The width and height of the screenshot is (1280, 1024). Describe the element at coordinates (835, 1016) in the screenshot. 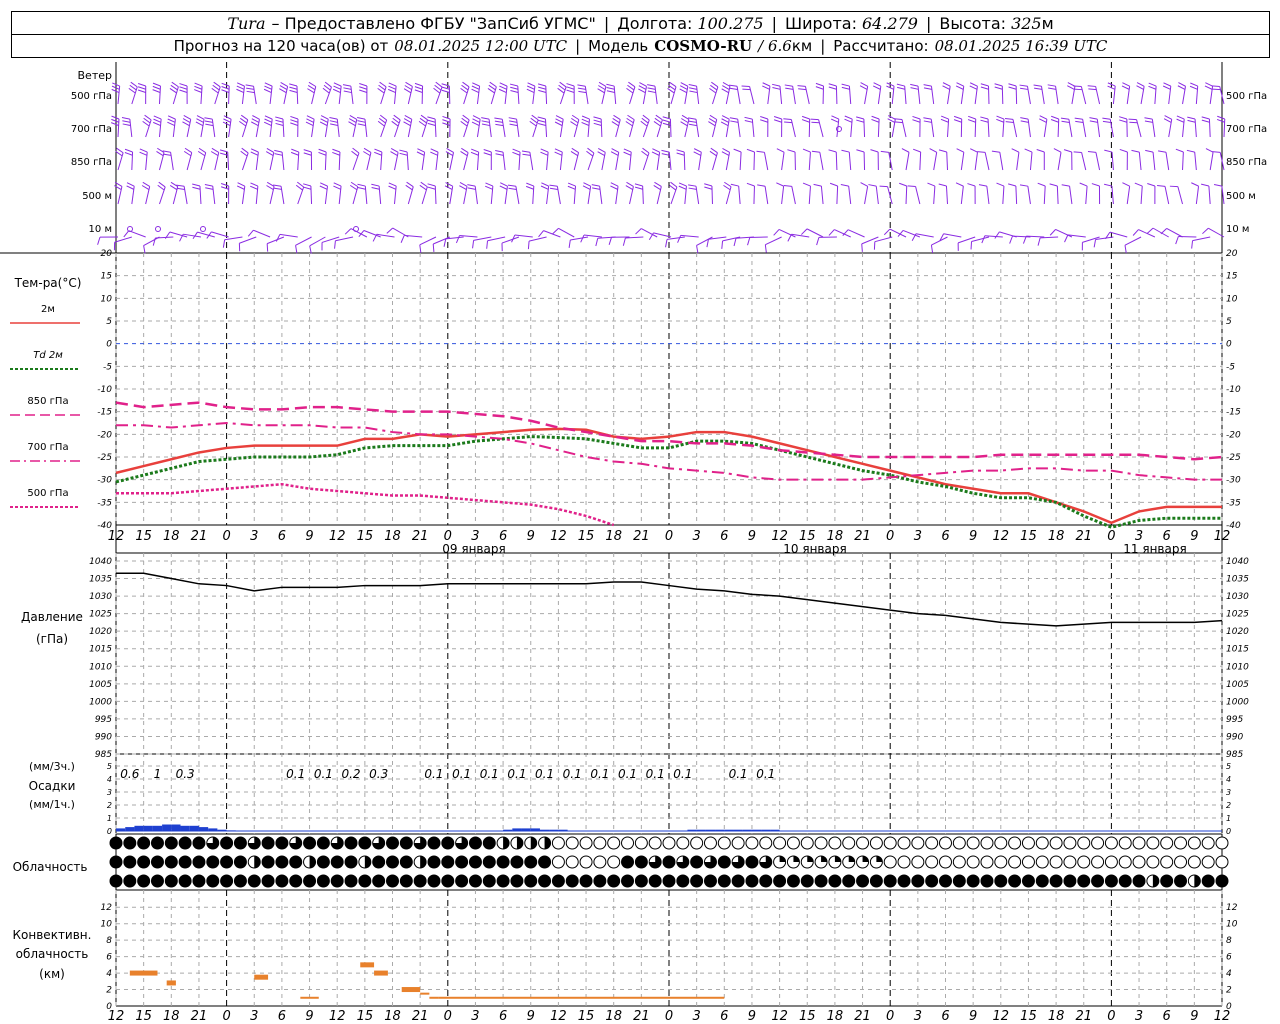

I see `time-tick-label-bottom: 18` at that location.